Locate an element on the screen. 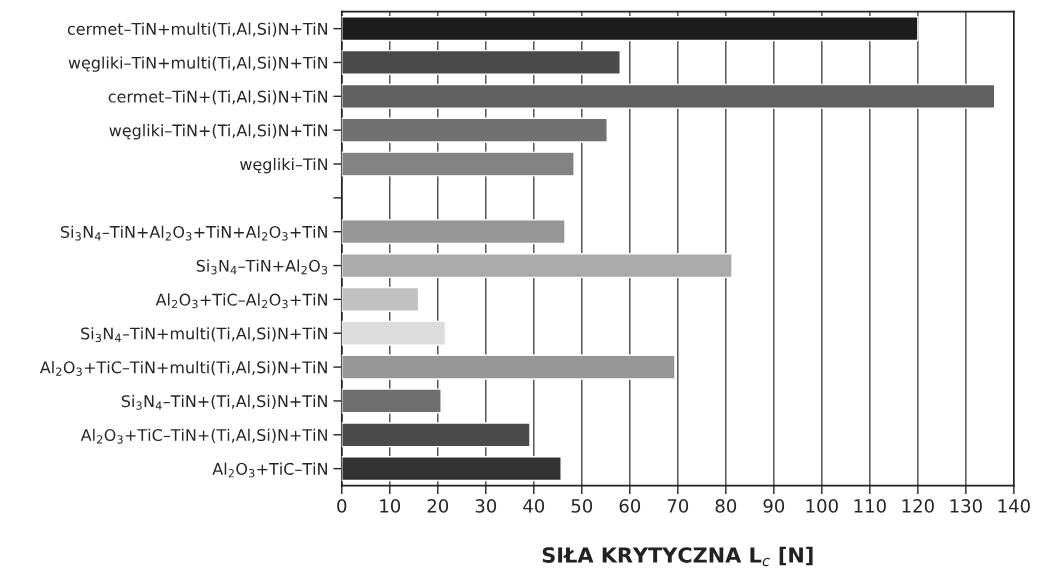 This screenshot has width=1042, height=585. y-tick-label: cermet–TiN+multi(Ti,Al,Si)N+TiN is located at coordinates (197, 29).